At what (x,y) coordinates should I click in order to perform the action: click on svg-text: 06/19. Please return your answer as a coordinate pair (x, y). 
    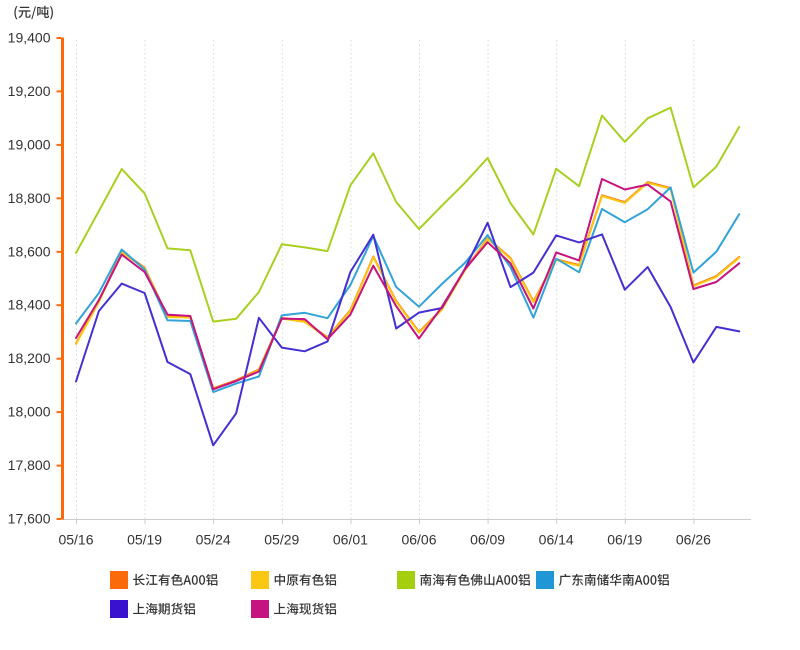
    Looking at the image, I should click on (624, 540).